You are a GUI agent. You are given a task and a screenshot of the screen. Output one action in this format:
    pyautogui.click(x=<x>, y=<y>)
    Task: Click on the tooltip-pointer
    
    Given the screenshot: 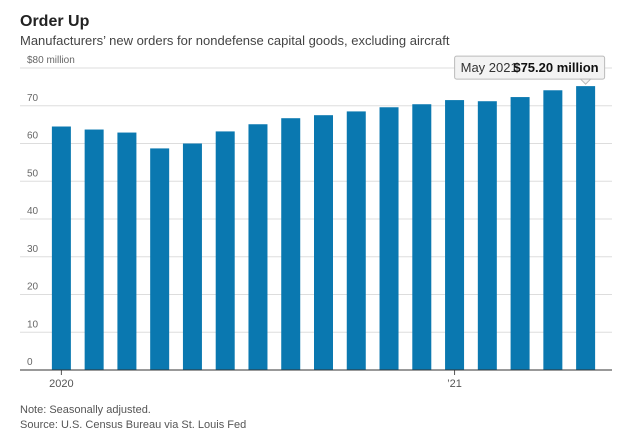 What is the action you would take?
    pyautogui.click(x=585, y=81)
    